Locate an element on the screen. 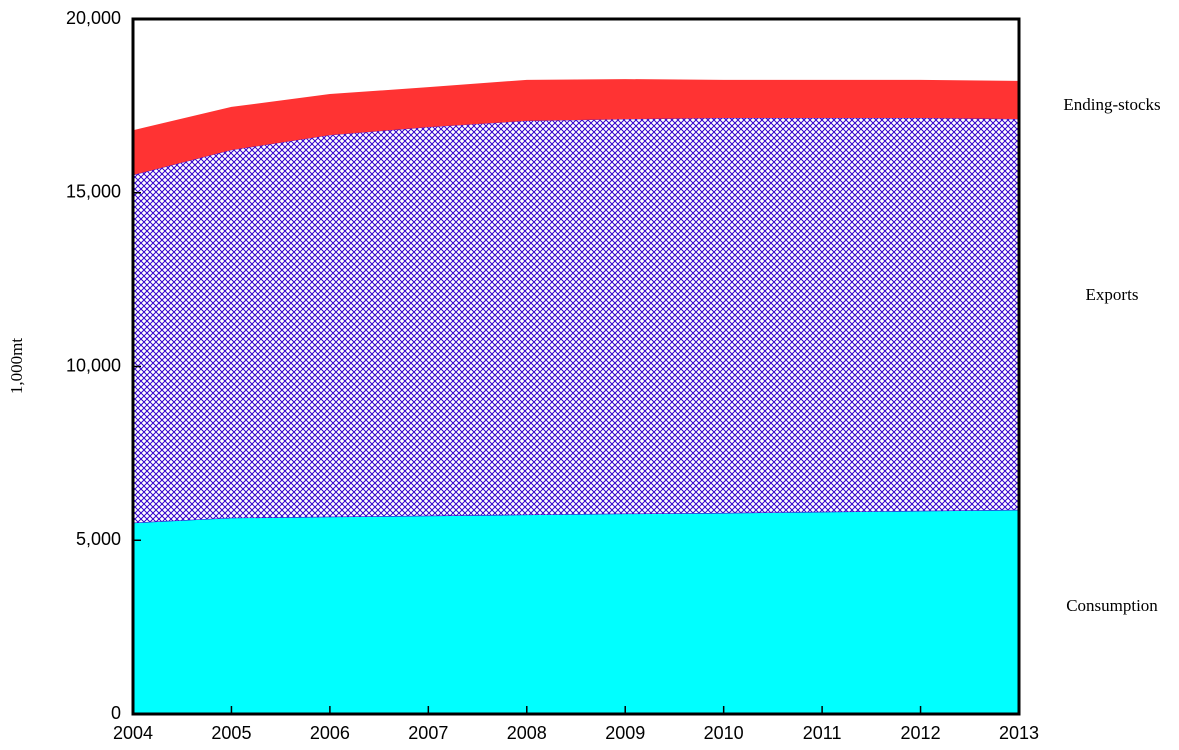 The width and height of the screenshot is (1179, 750). x-tick-label: 2007 is located at coordinates (428, 733).